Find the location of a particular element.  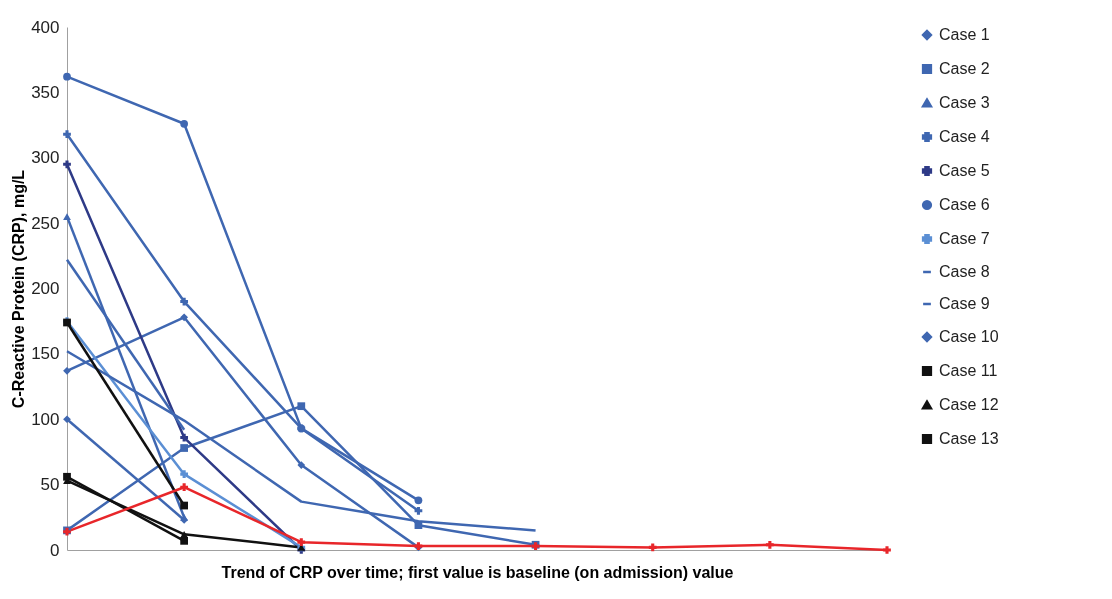

y-tick-label: 0 is located at coordinates (55, 550).